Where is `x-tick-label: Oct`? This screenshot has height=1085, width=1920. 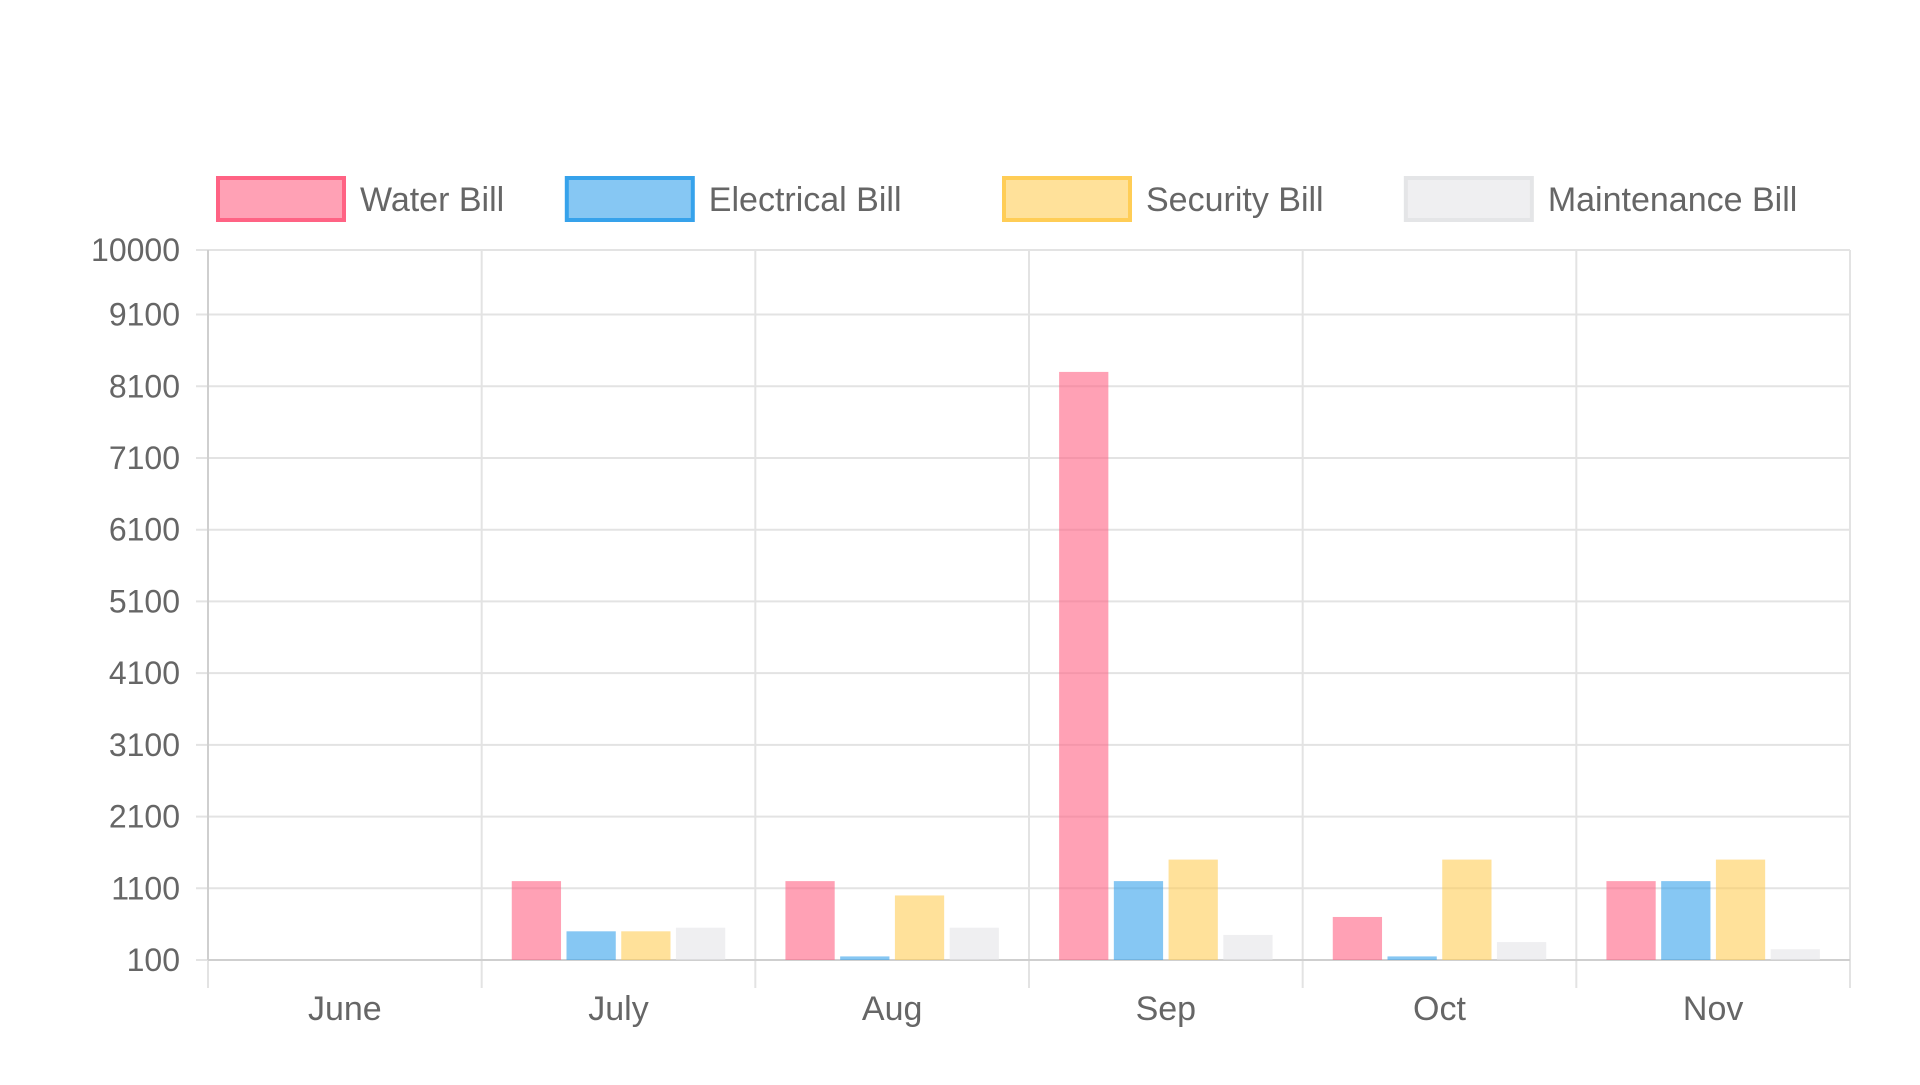
x-tick-label: Oct is located at coordinates (1439, 1009).